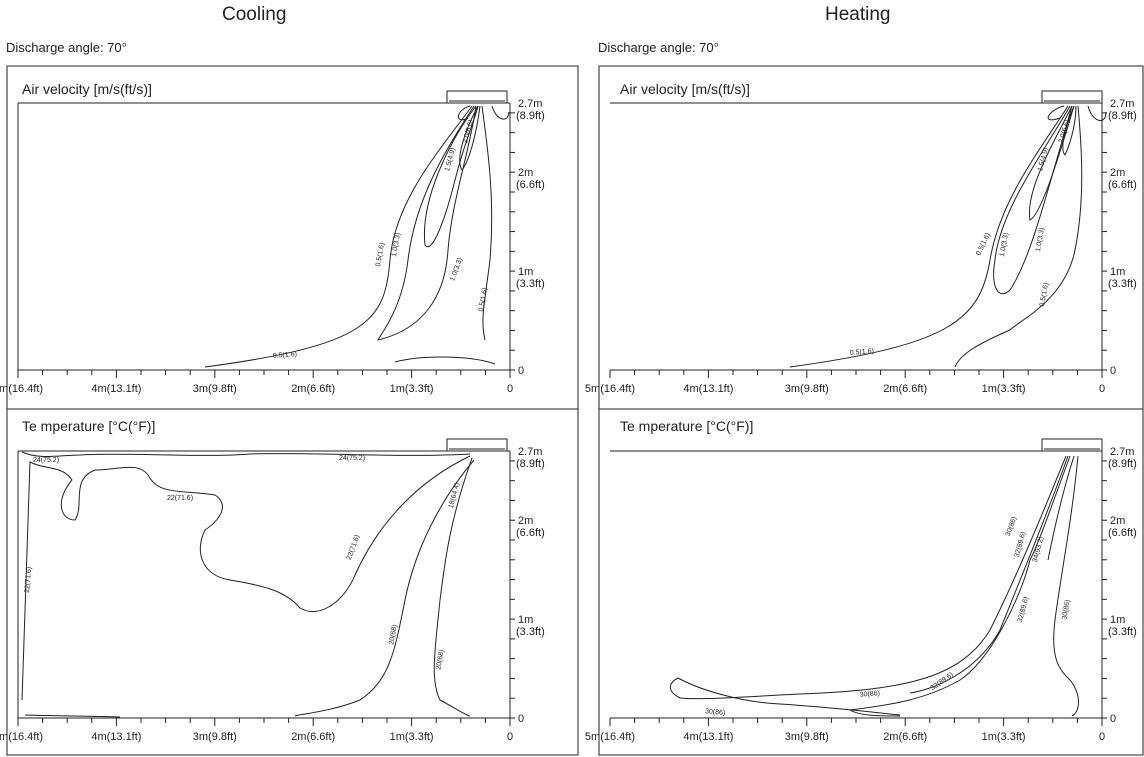 This screenshot has height=757, width=1144. Describe the element at coordinates (525, 173) in the screenshot. I see `cooling-velocity-y-tick-label: 2m` at that location.